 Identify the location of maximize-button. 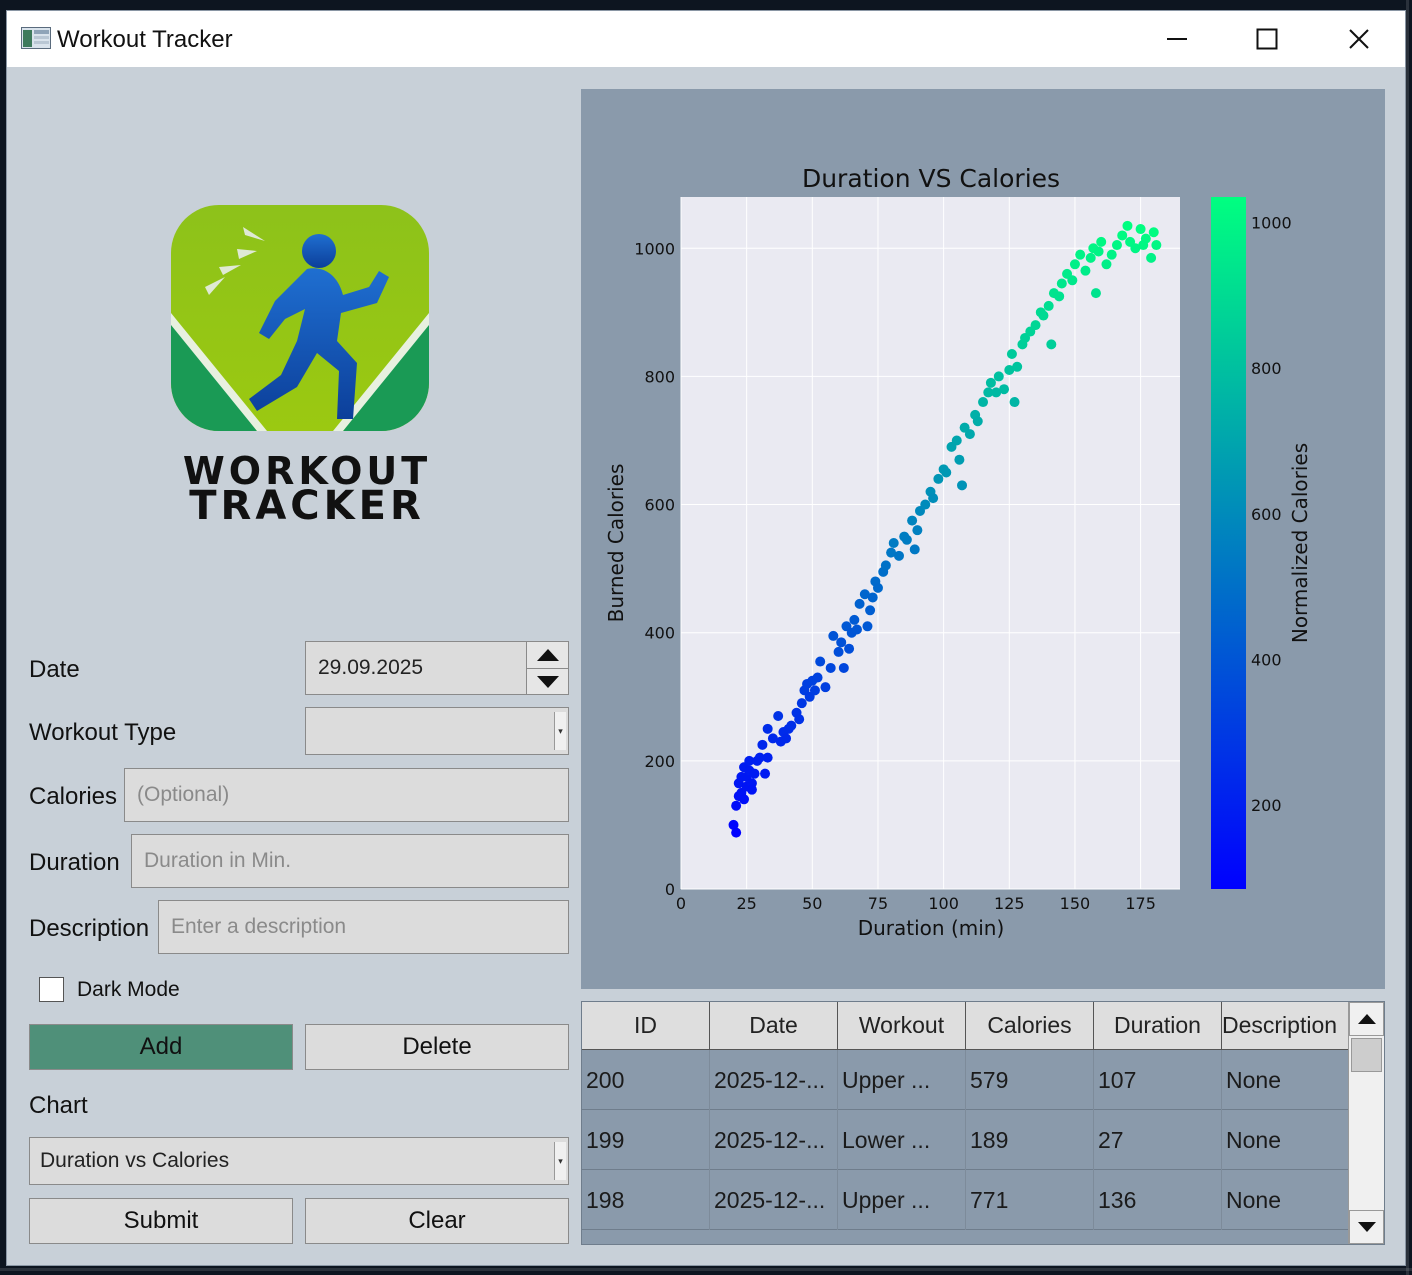
(1267, 39).